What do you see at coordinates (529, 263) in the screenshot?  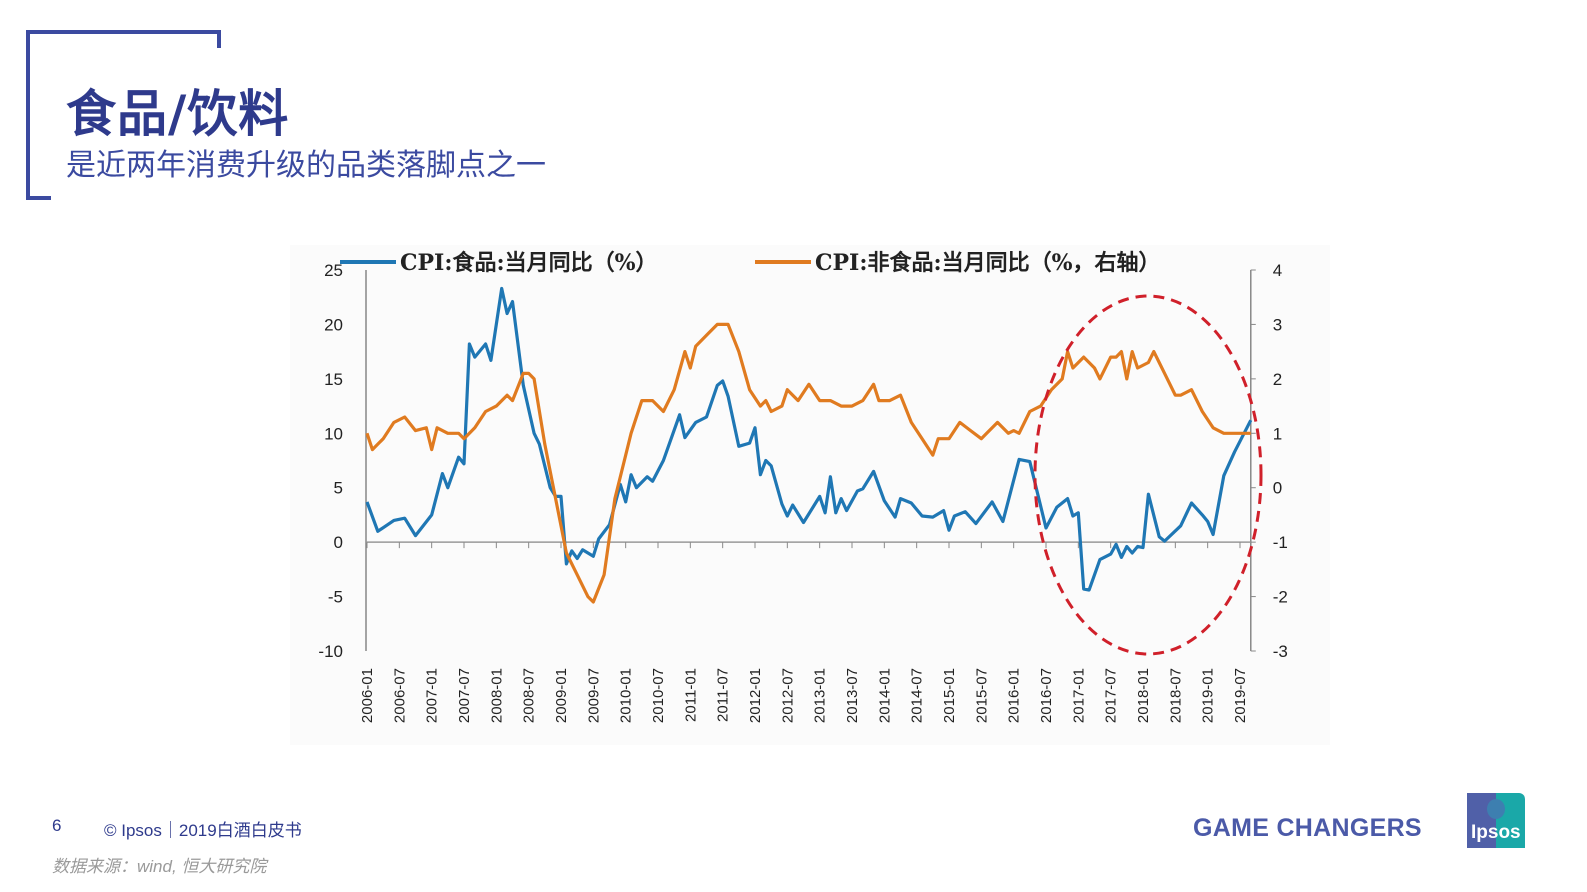 I see `legend-label-food: CPI:食品:当月同比（%）` at bounding box center [529, 263].